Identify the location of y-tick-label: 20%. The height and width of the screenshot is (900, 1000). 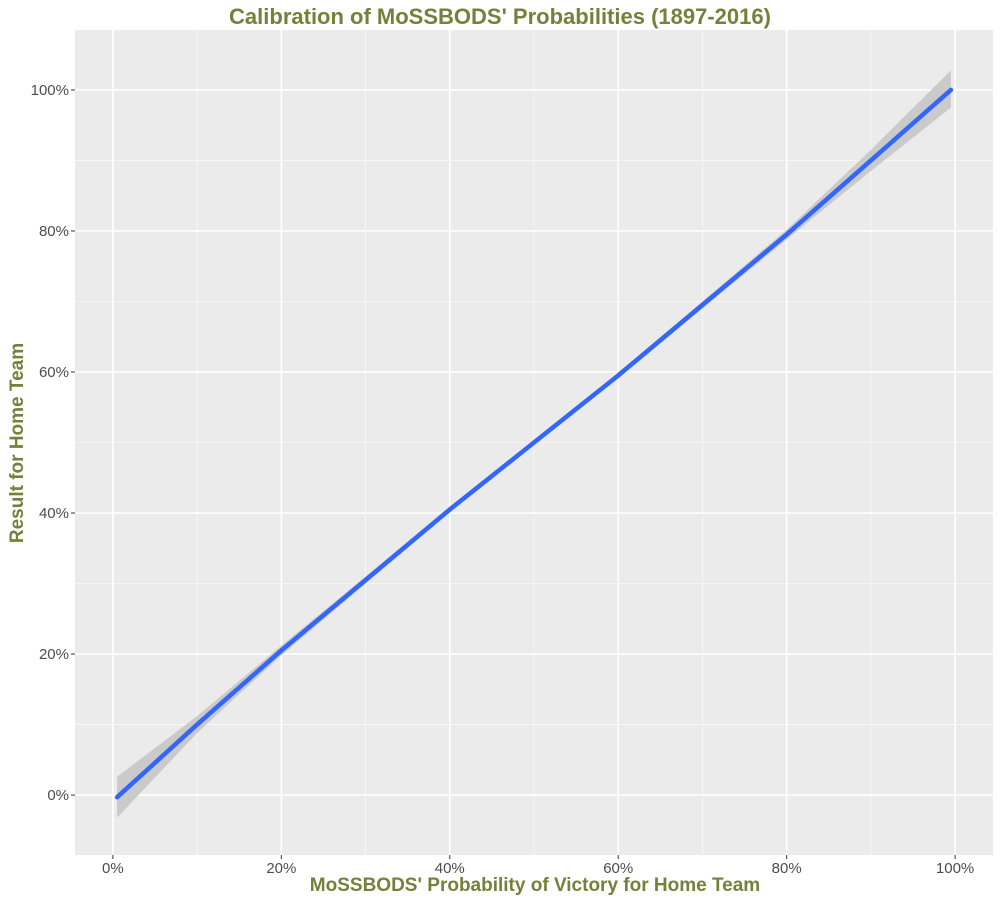
(54, 654).